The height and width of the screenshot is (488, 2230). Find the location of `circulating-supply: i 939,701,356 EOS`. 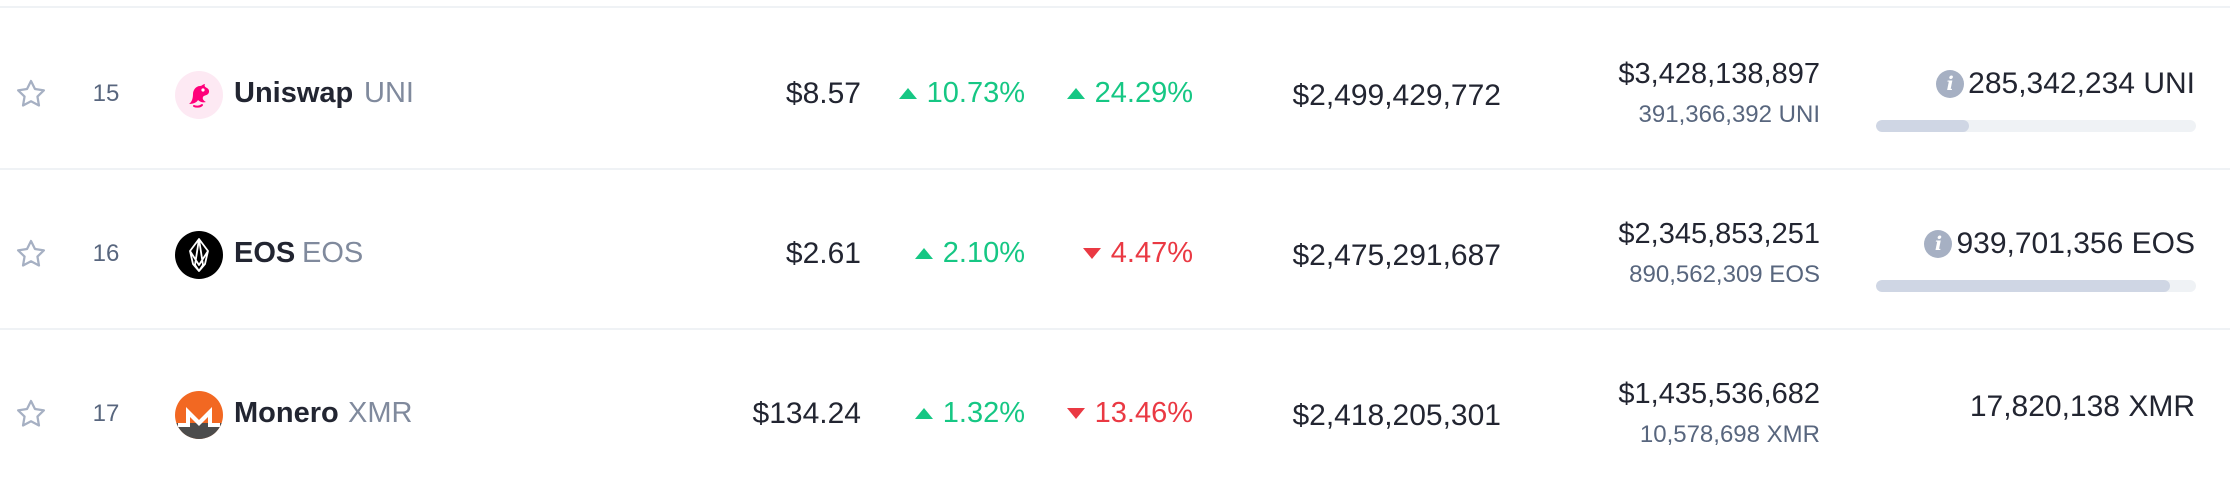

circulating-supply: i 939,701,356 EOS is located at coordinates (2059, 244).